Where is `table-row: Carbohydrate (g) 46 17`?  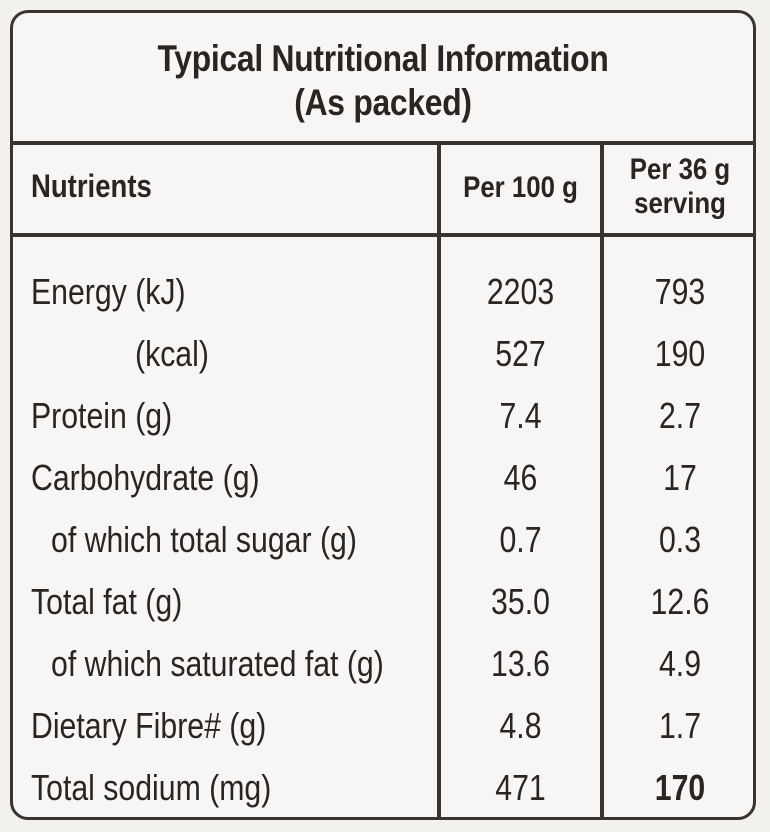
table-row: Carbohydrate (g) 46 17 is located at coordinates (383, 478).